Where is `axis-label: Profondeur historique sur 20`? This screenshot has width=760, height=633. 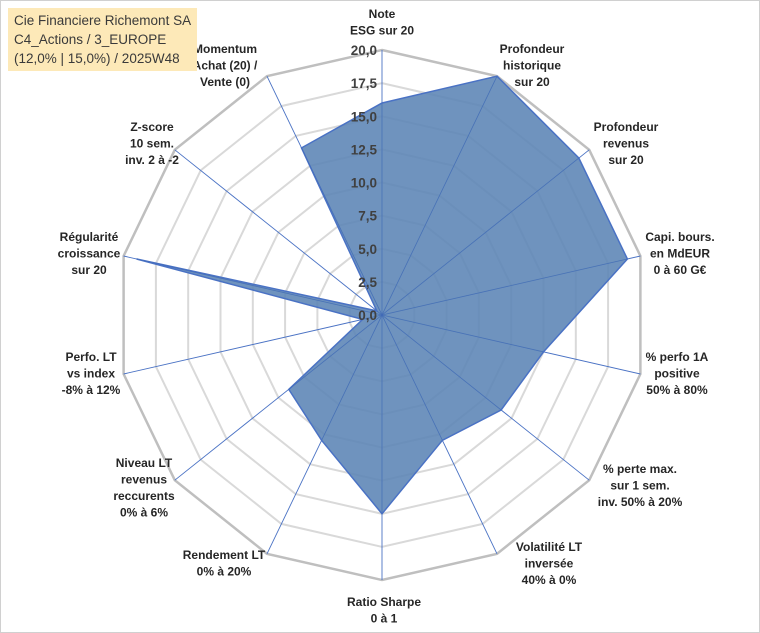 axis-label: Profondeur historique sur 20 is located at coordinates (532, 65).